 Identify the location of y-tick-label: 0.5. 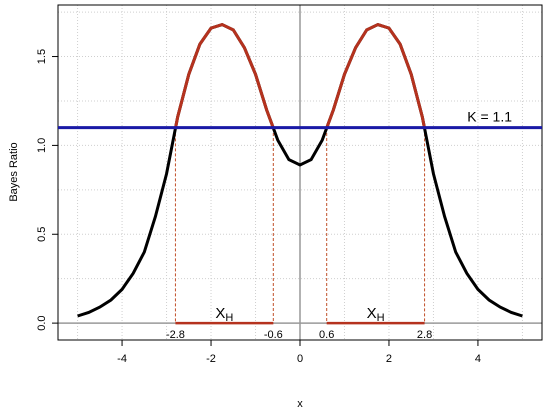
(42, 234).